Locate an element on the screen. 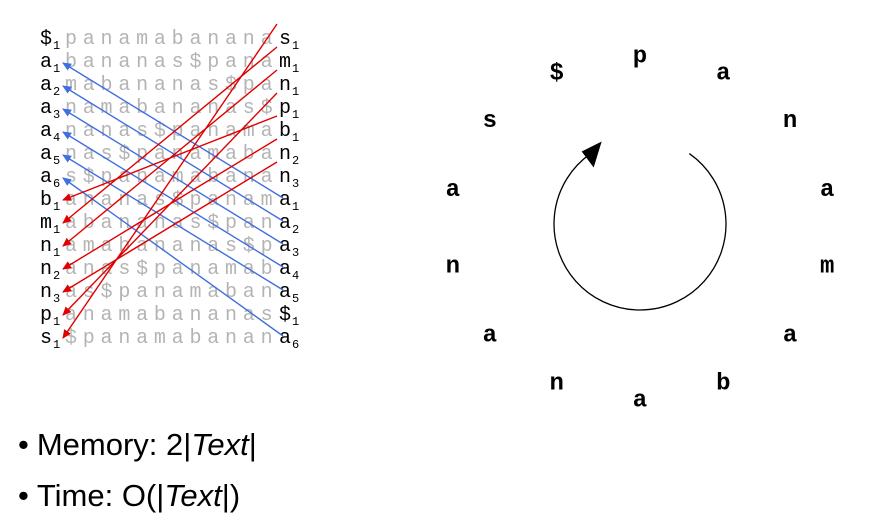 The height and width of the screenshot is (530, 882). last-column-char: b is located at coordinates (285, 131).